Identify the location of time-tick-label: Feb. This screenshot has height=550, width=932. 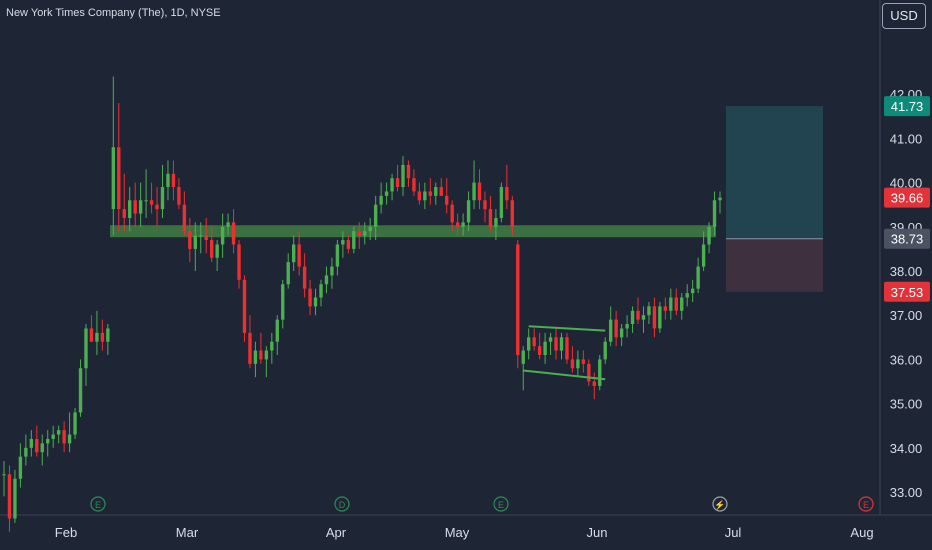
(66, 532).